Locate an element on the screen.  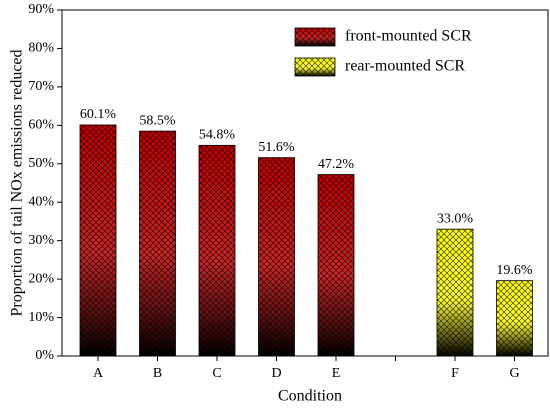
y-tick-label: 30% is located at coordinates (41, 240).